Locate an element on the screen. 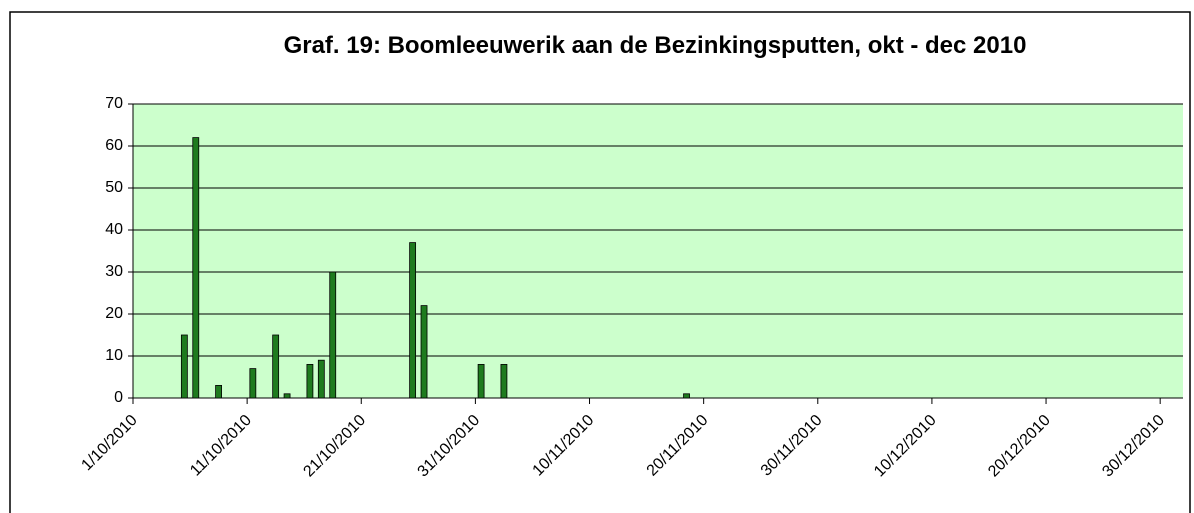  y-tick-label: 20 is located at coordinates (114, 313).